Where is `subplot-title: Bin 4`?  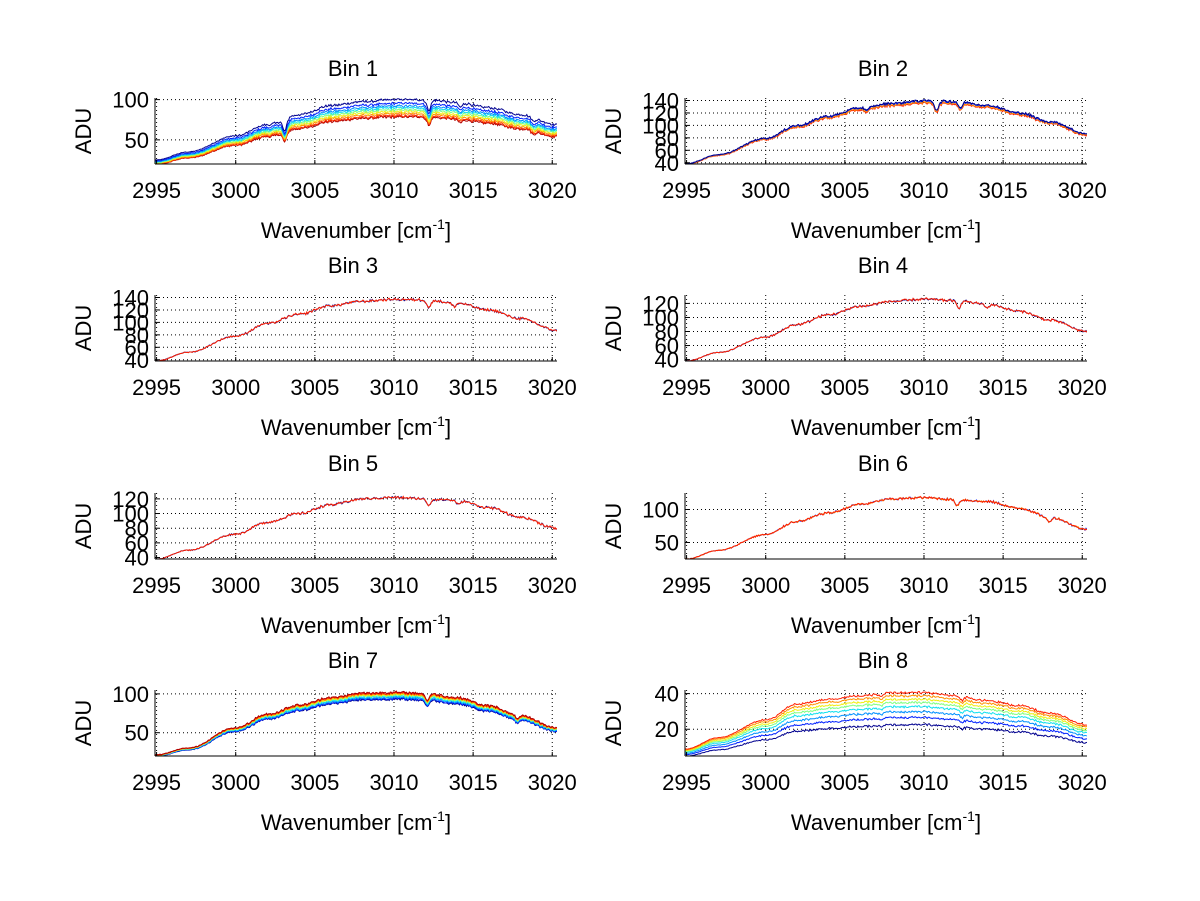 subplot-title: Bin 4 is located at coordinates (883, 265).